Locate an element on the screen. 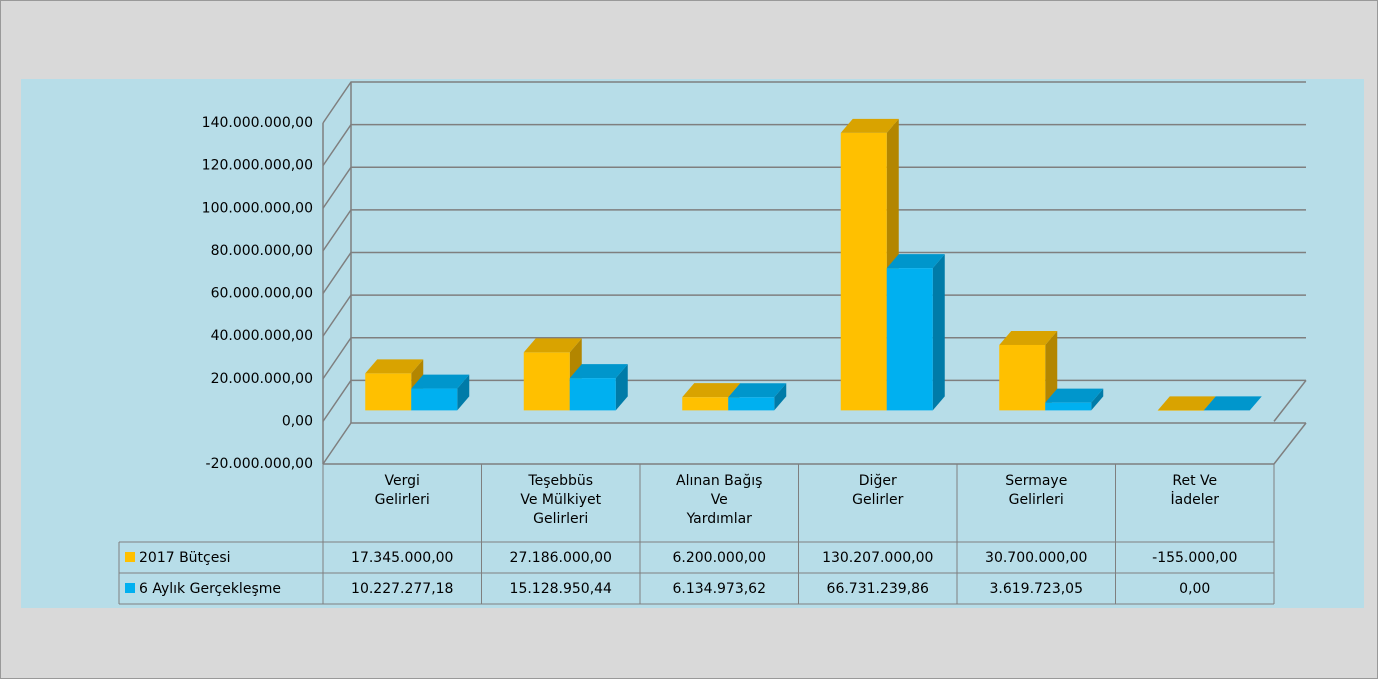 The image size is (1378, 679). y-tick-label: 120.000.000,00 is located at coordinates (257, 166).